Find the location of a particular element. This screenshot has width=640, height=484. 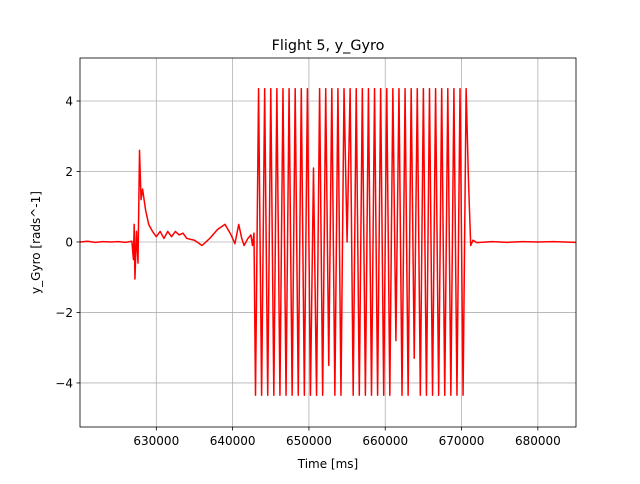

x-tick-label: 640000 is located at coordinates (233, 441).